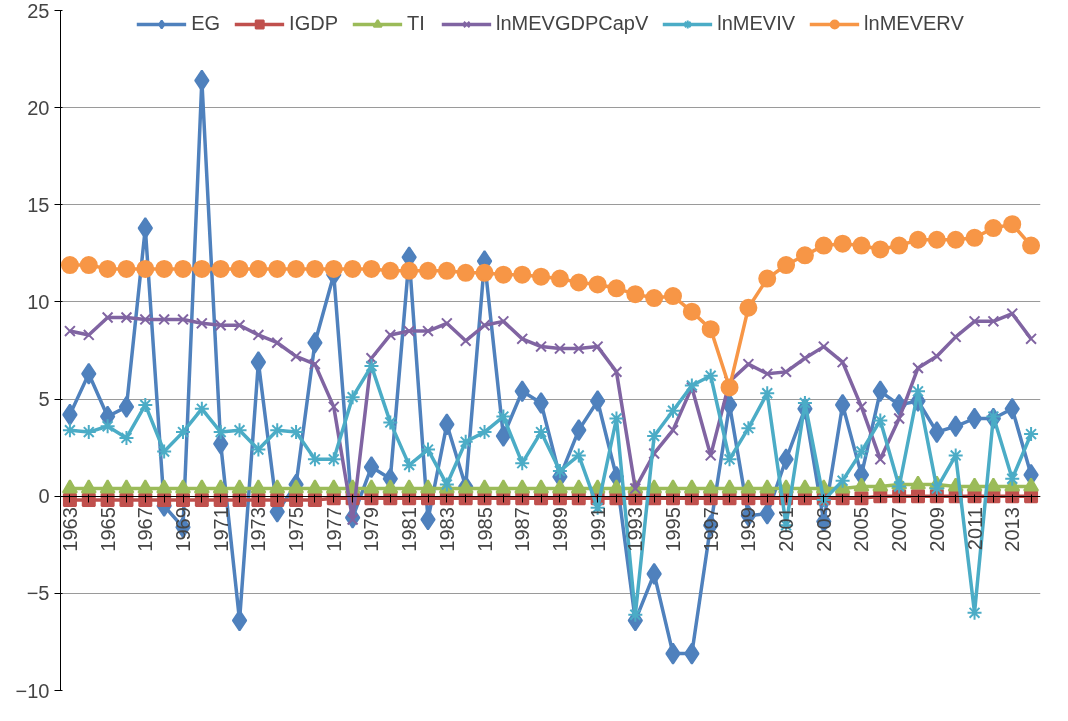 The image size is (1068, 721). Describe the element at coordinates (597, 529) in the screenshot. I see `x-tick-label: 1991` at that location.